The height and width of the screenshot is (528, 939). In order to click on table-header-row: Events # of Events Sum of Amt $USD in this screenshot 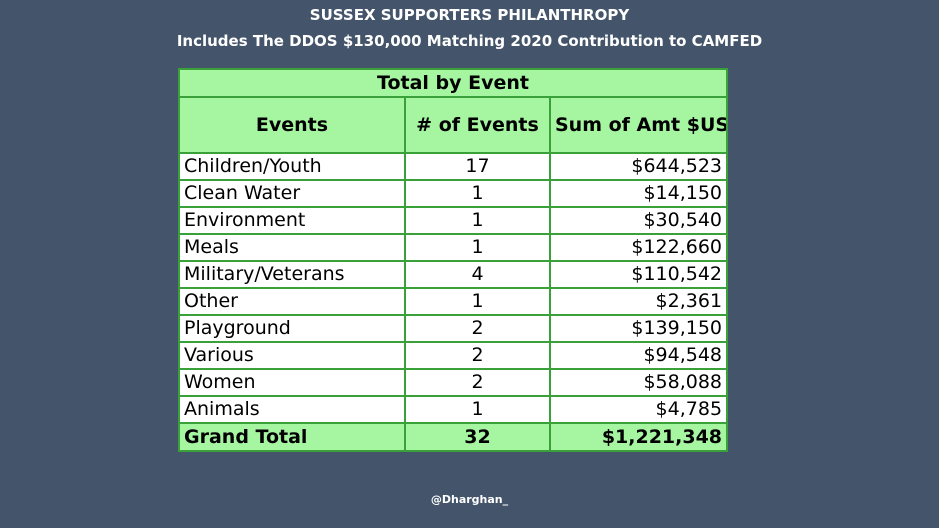, I will do `click(453, 125)`.